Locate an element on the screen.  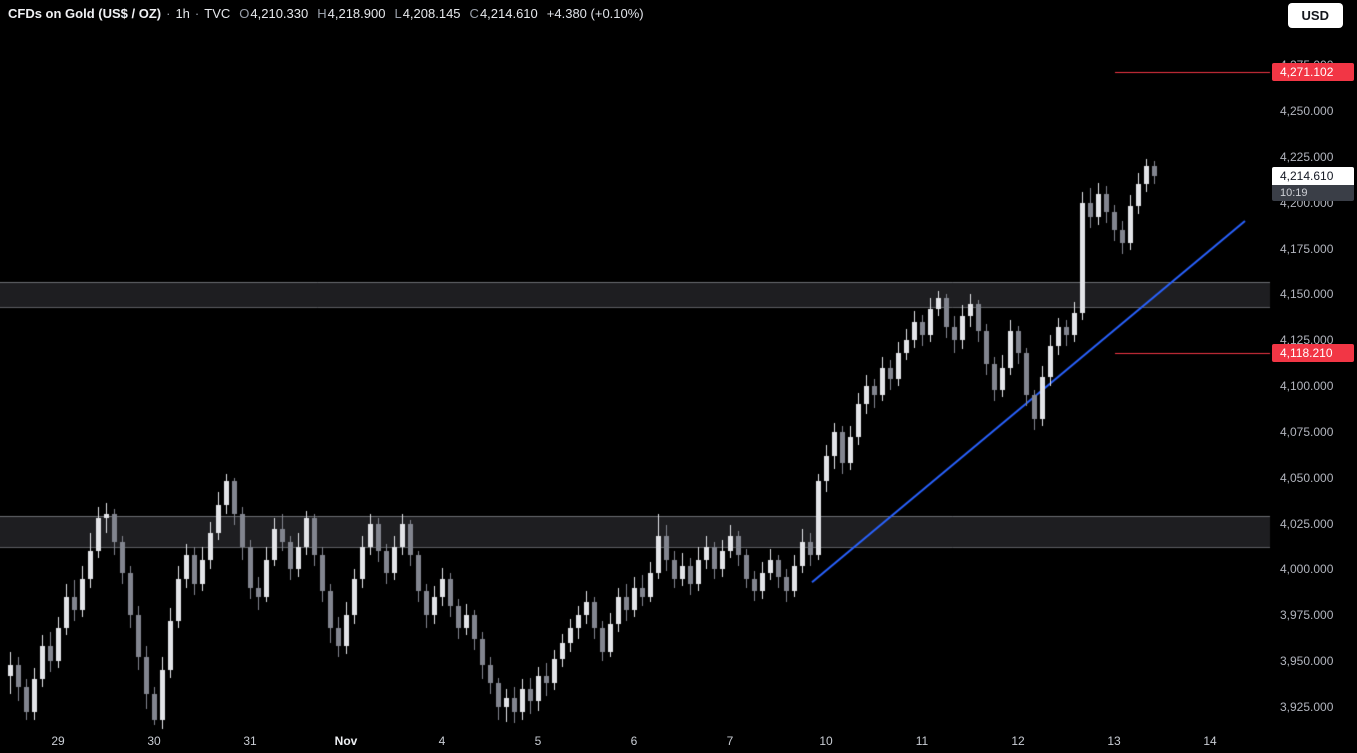
symbol-title: CFDs on Gold (US$ / OZ) is located at coordinates (85, 13).